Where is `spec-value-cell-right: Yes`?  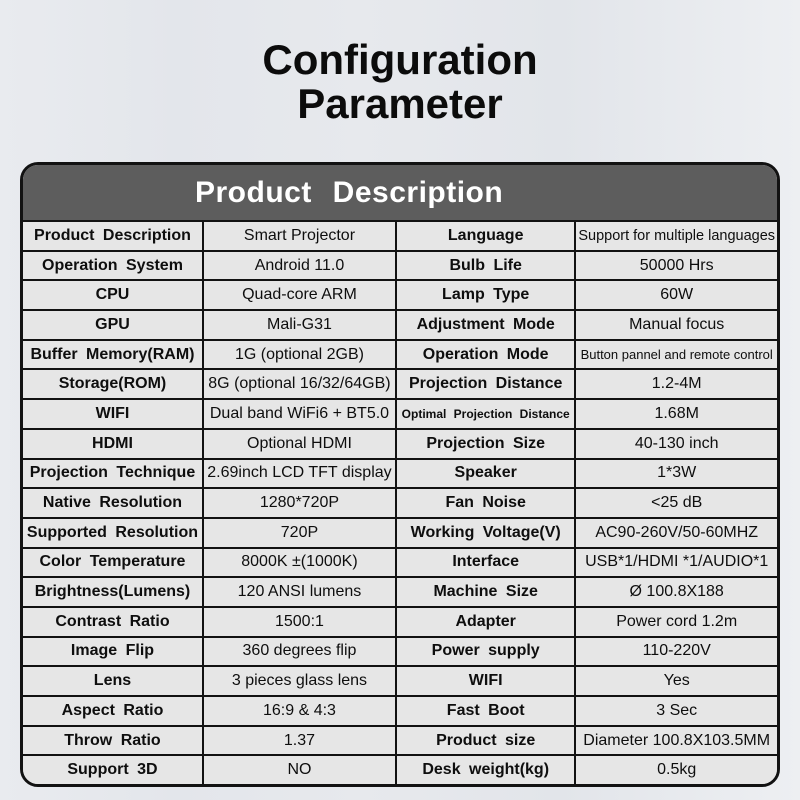
spec-value-cell-right: Yes is located at coordinates (676, 681).